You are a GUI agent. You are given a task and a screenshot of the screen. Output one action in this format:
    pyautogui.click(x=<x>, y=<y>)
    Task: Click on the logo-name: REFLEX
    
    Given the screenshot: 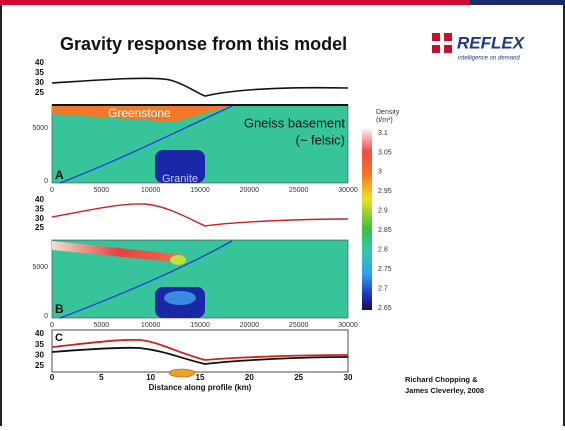 What is the action you would take?
    pyautogui.click(x=491, y=42)
    